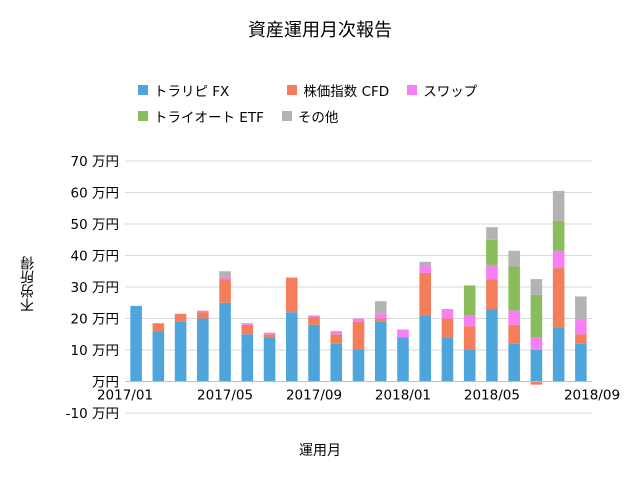 This screenshot has width=640, height=480. I want to click on x-tick-label: 2017/09, so click(314, 396).